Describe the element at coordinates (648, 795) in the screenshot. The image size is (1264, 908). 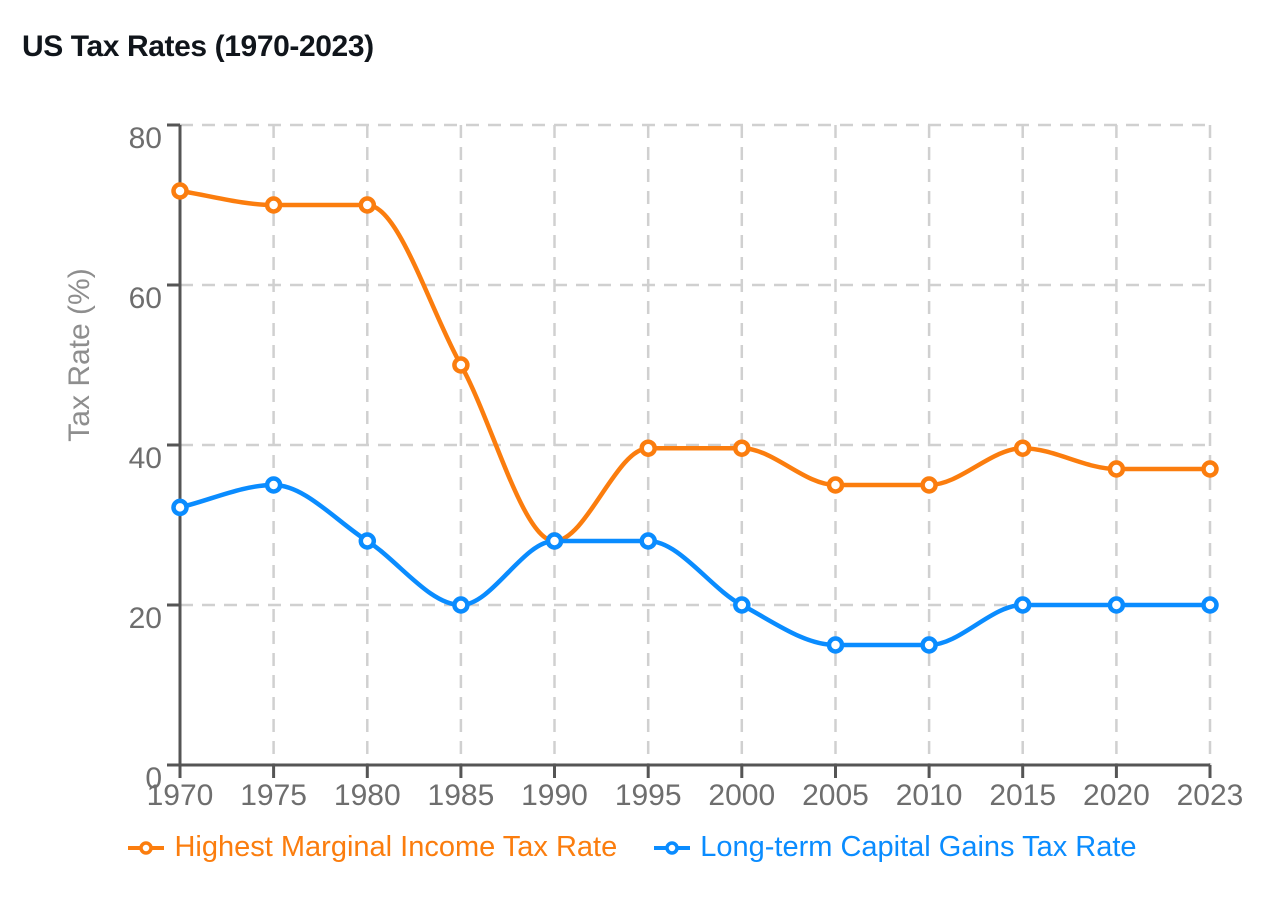
I see `x-tick-label: 1995` at that location.